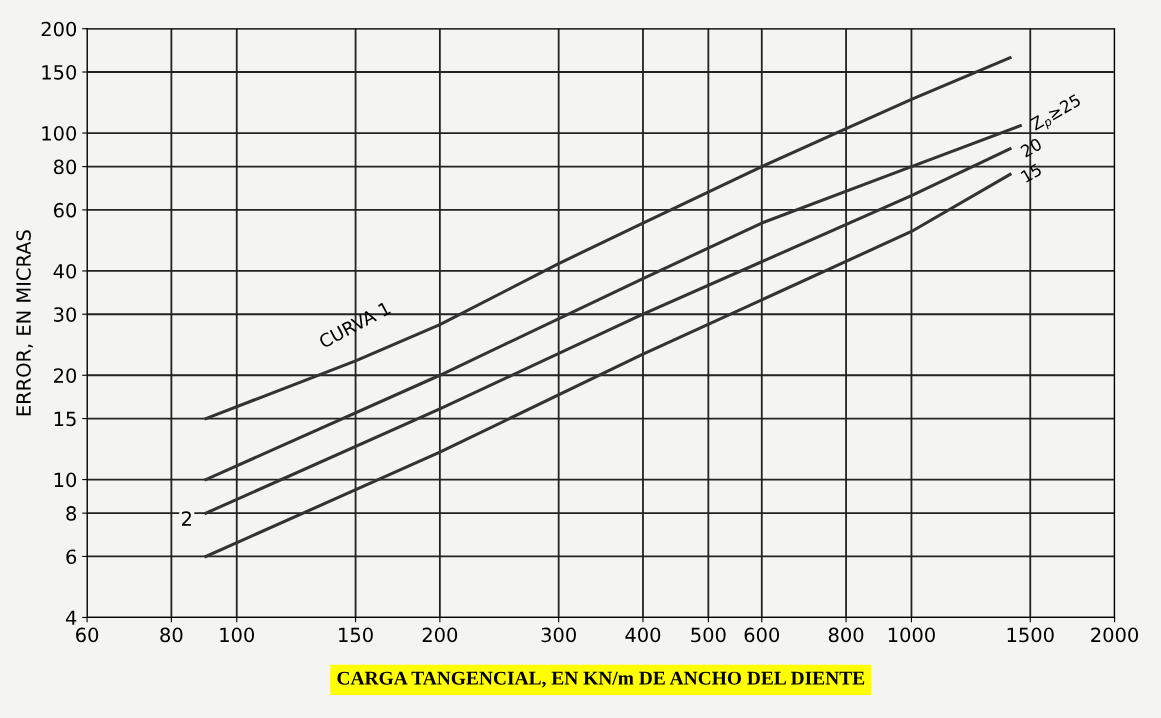  I want to click on x-tick-label: 500, so click(708, 635).